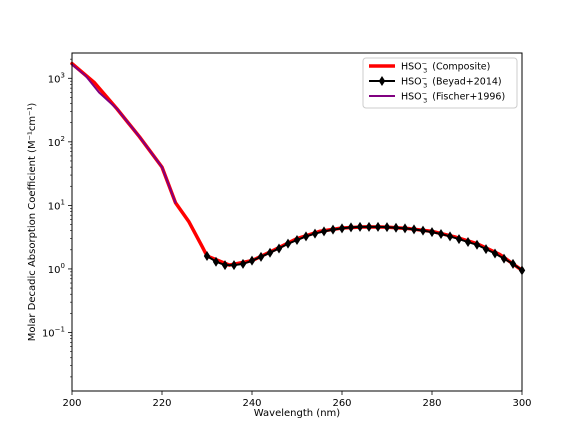 This screenshot has height=436, width=581. Describe the element at coordinates (466, 82) in the screenshot. I see `legend-suffix: (Beyad+2014)` at that location.